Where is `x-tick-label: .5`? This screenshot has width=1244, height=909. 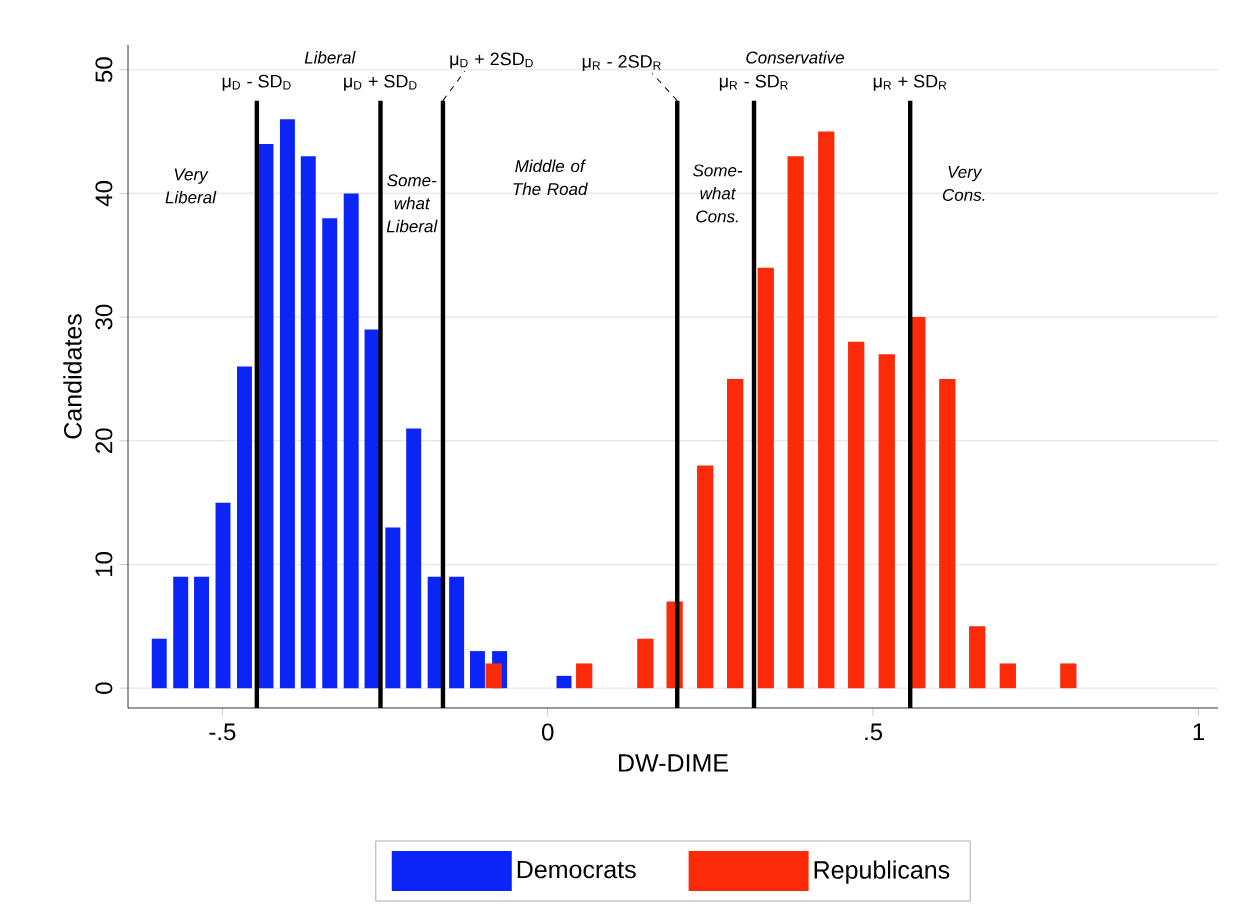
x-tick-label: .5 is located at coordinates (874, 732).